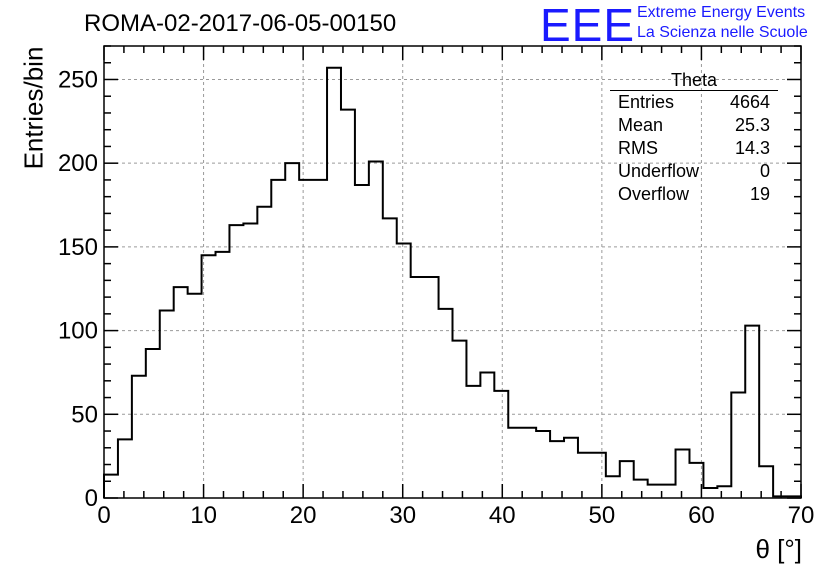 This screenshot has width=836, height=572. I want to click on stats-label: Mean, so click(641, 125).